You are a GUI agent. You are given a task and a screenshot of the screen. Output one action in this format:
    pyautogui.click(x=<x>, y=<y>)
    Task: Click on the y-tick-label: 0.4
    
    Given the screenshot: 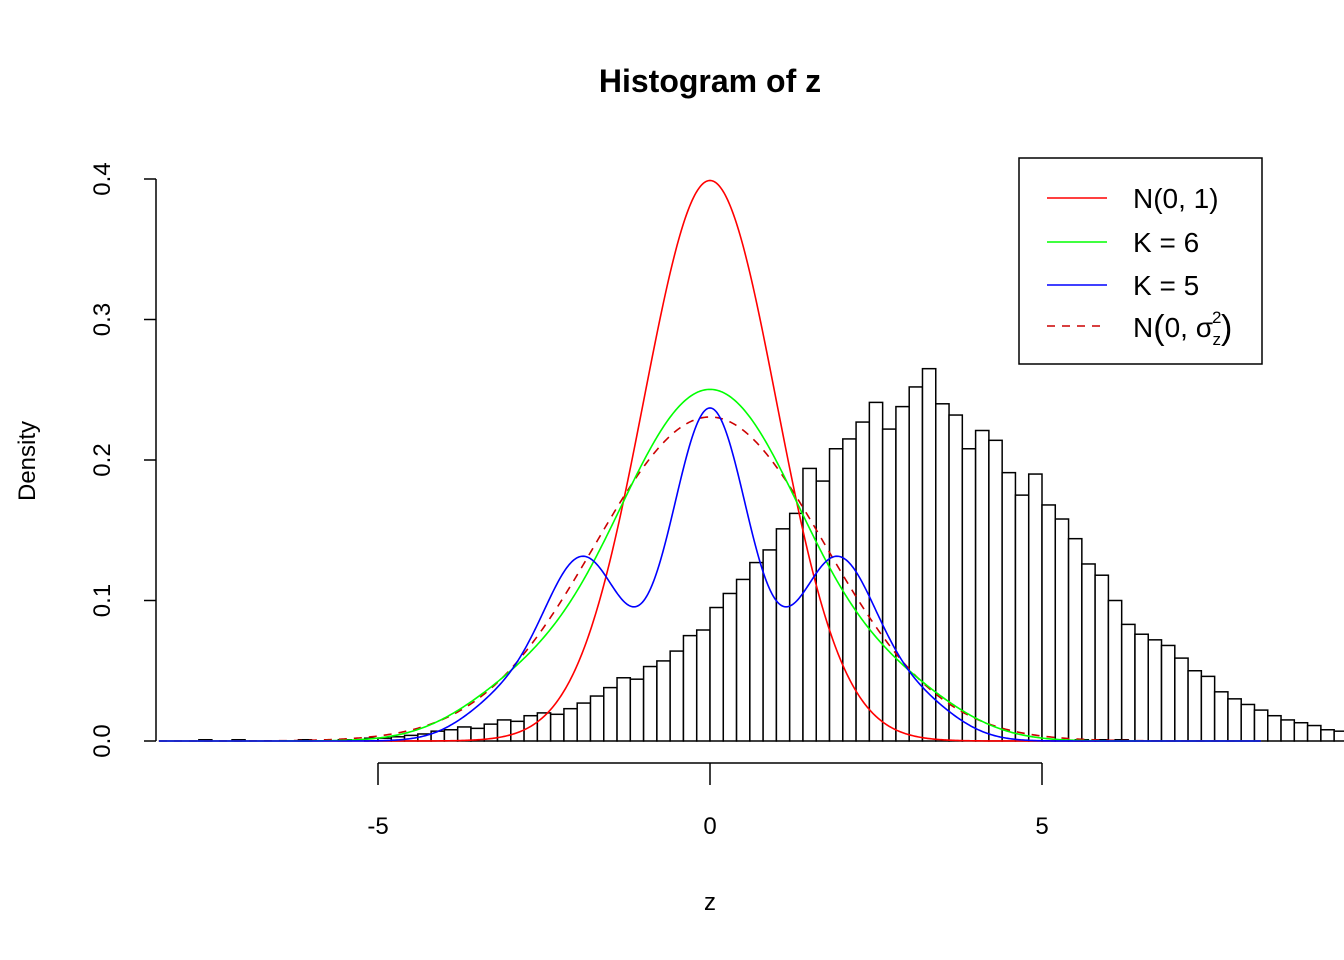 What is the action you would take?
    pyautogui.click(x=102, y=178)
    